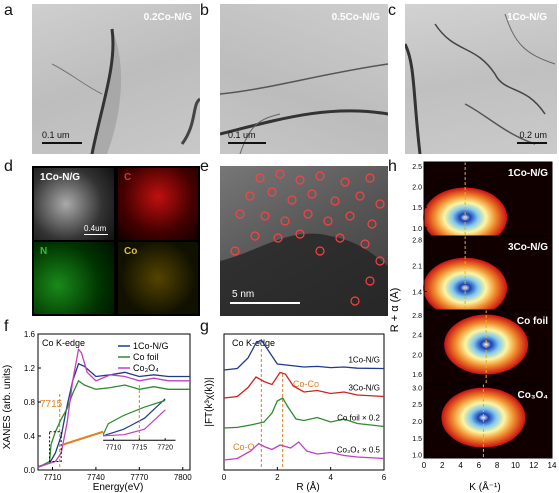 The image size is (559, 493). What do you see at coordinates (131, 251) in the screenshot?
I see `eds-label-cobalt: Co` at bounding box center [131, 251].